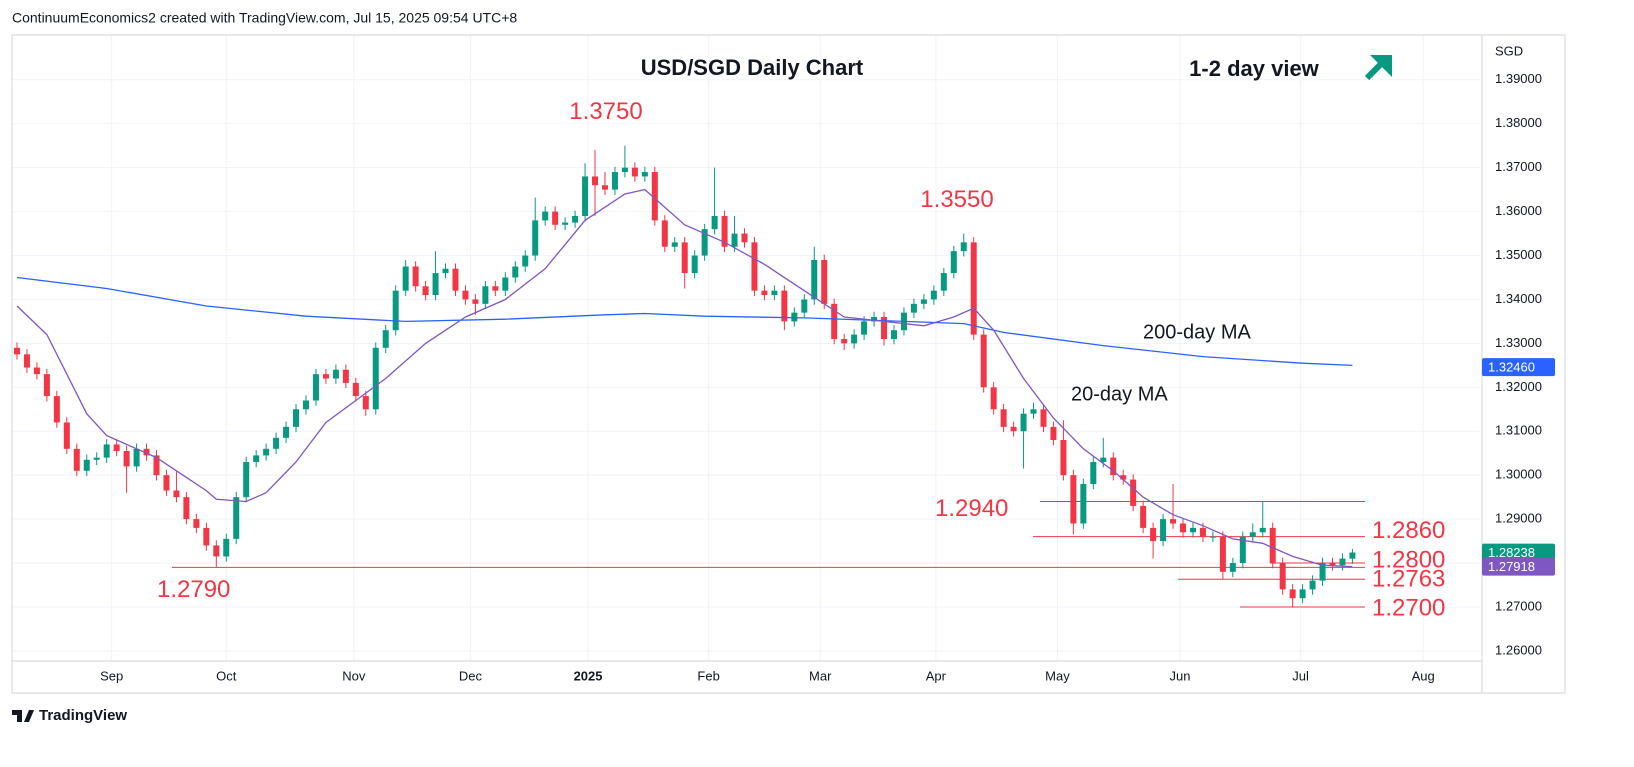  I want to click on y-tick-label: 1.31000, so click(1518, 430).